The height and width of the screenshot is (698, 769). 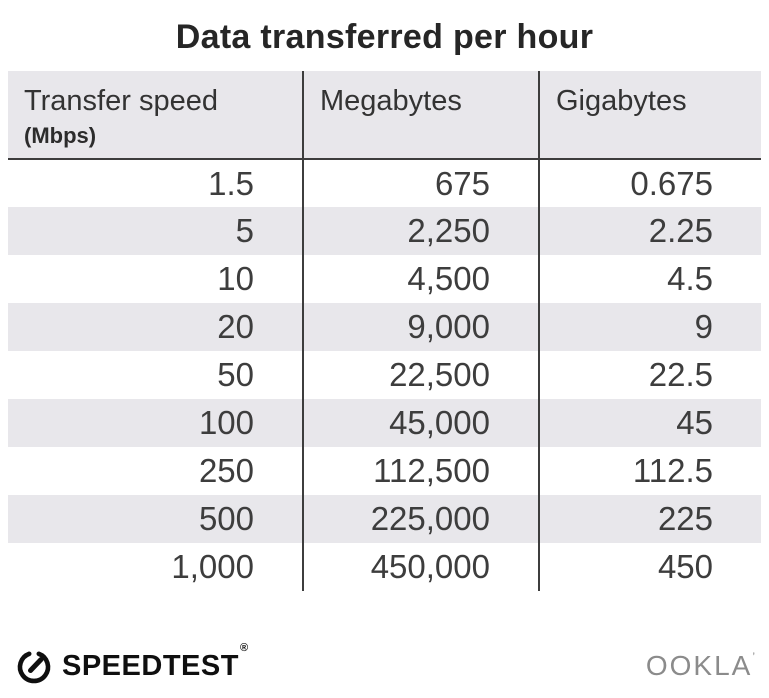 I want to click on cell-megabytes: 450,000, so click(x=420, y=567).